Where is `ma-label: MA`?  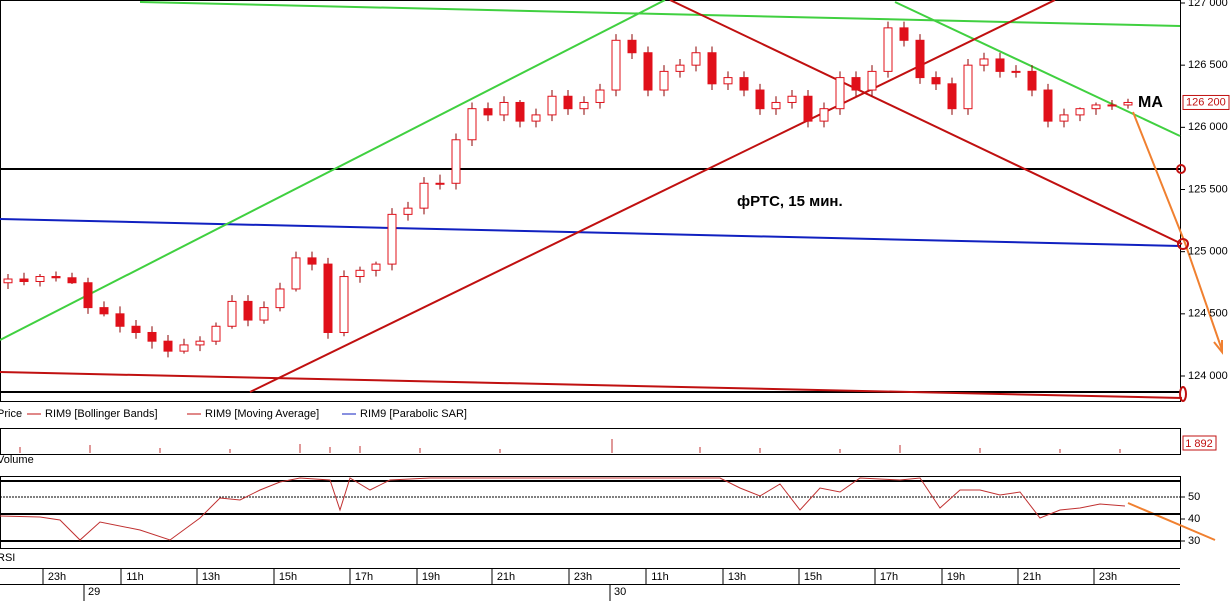
ma-label: MA is located at coordinates (1150, 102).